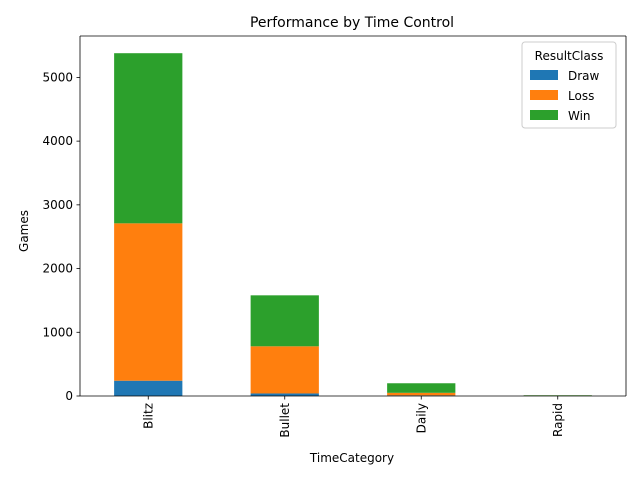  What do you see at coordinates (148, 388) in the screenshot?
I see `bar-draw-blitz` at bounding box center [148, 388].